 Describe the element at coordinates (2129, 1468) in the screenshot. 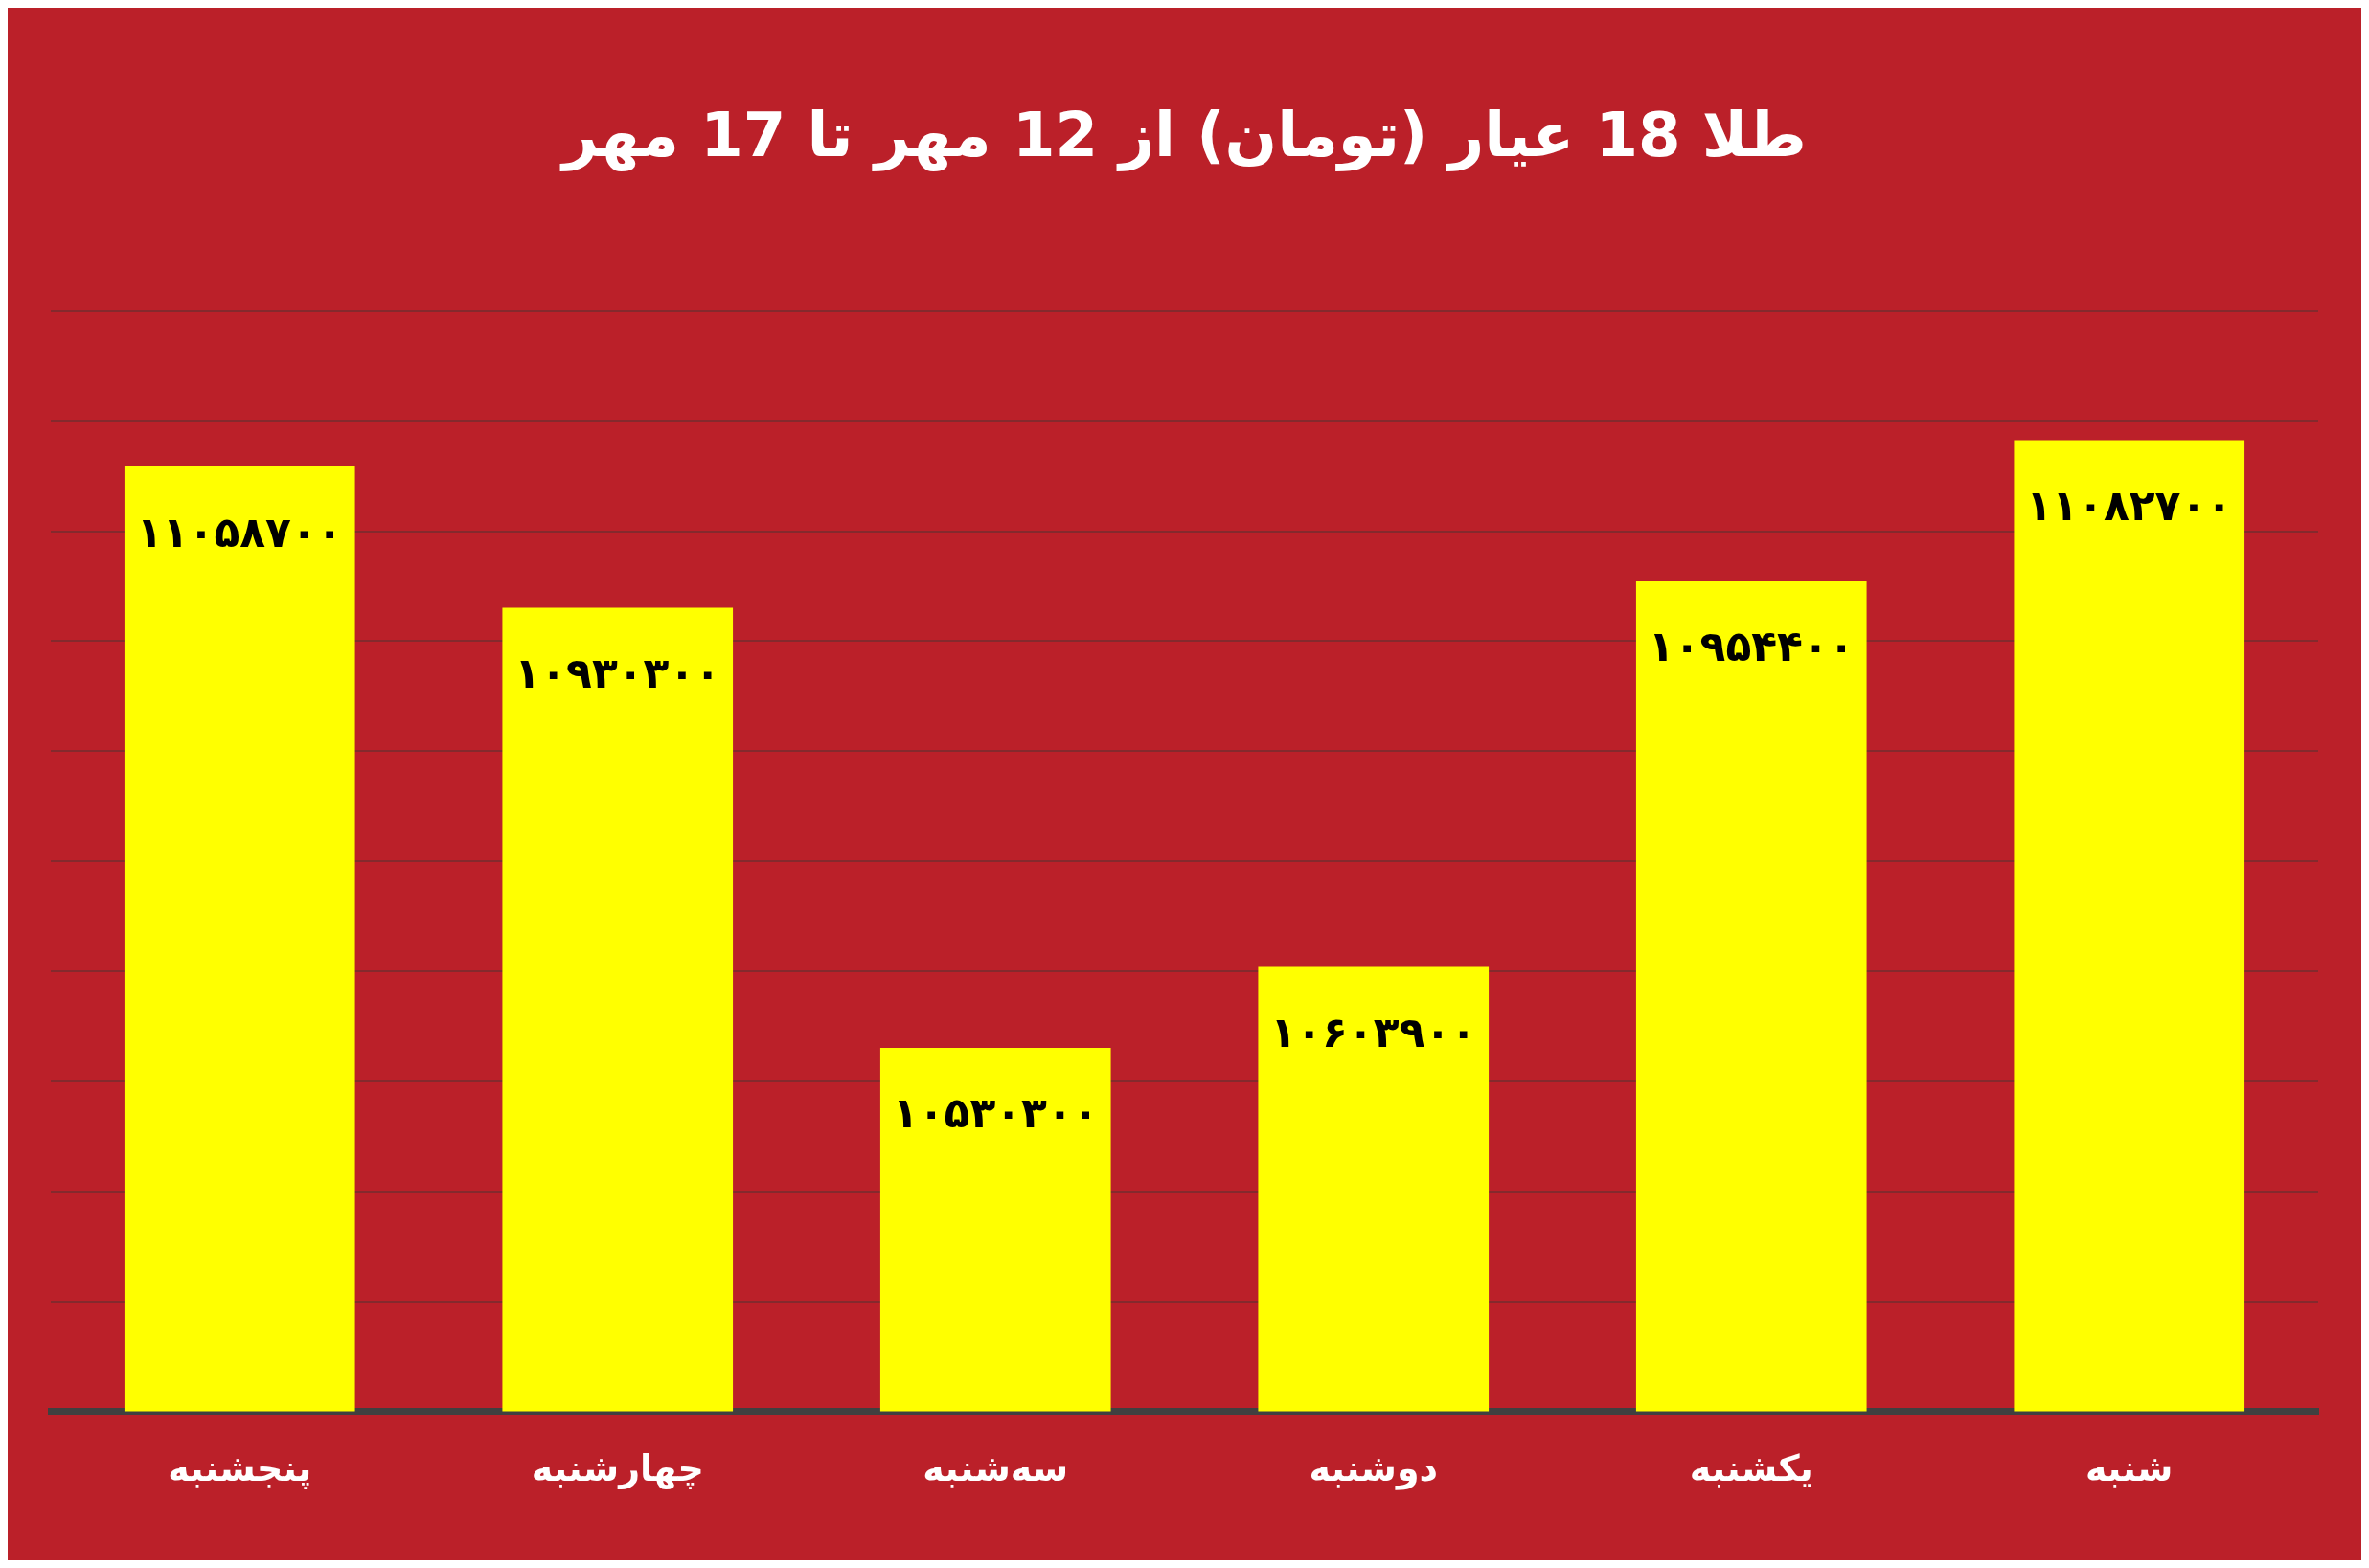

I see `x-tick-label: شنبه` at that location.